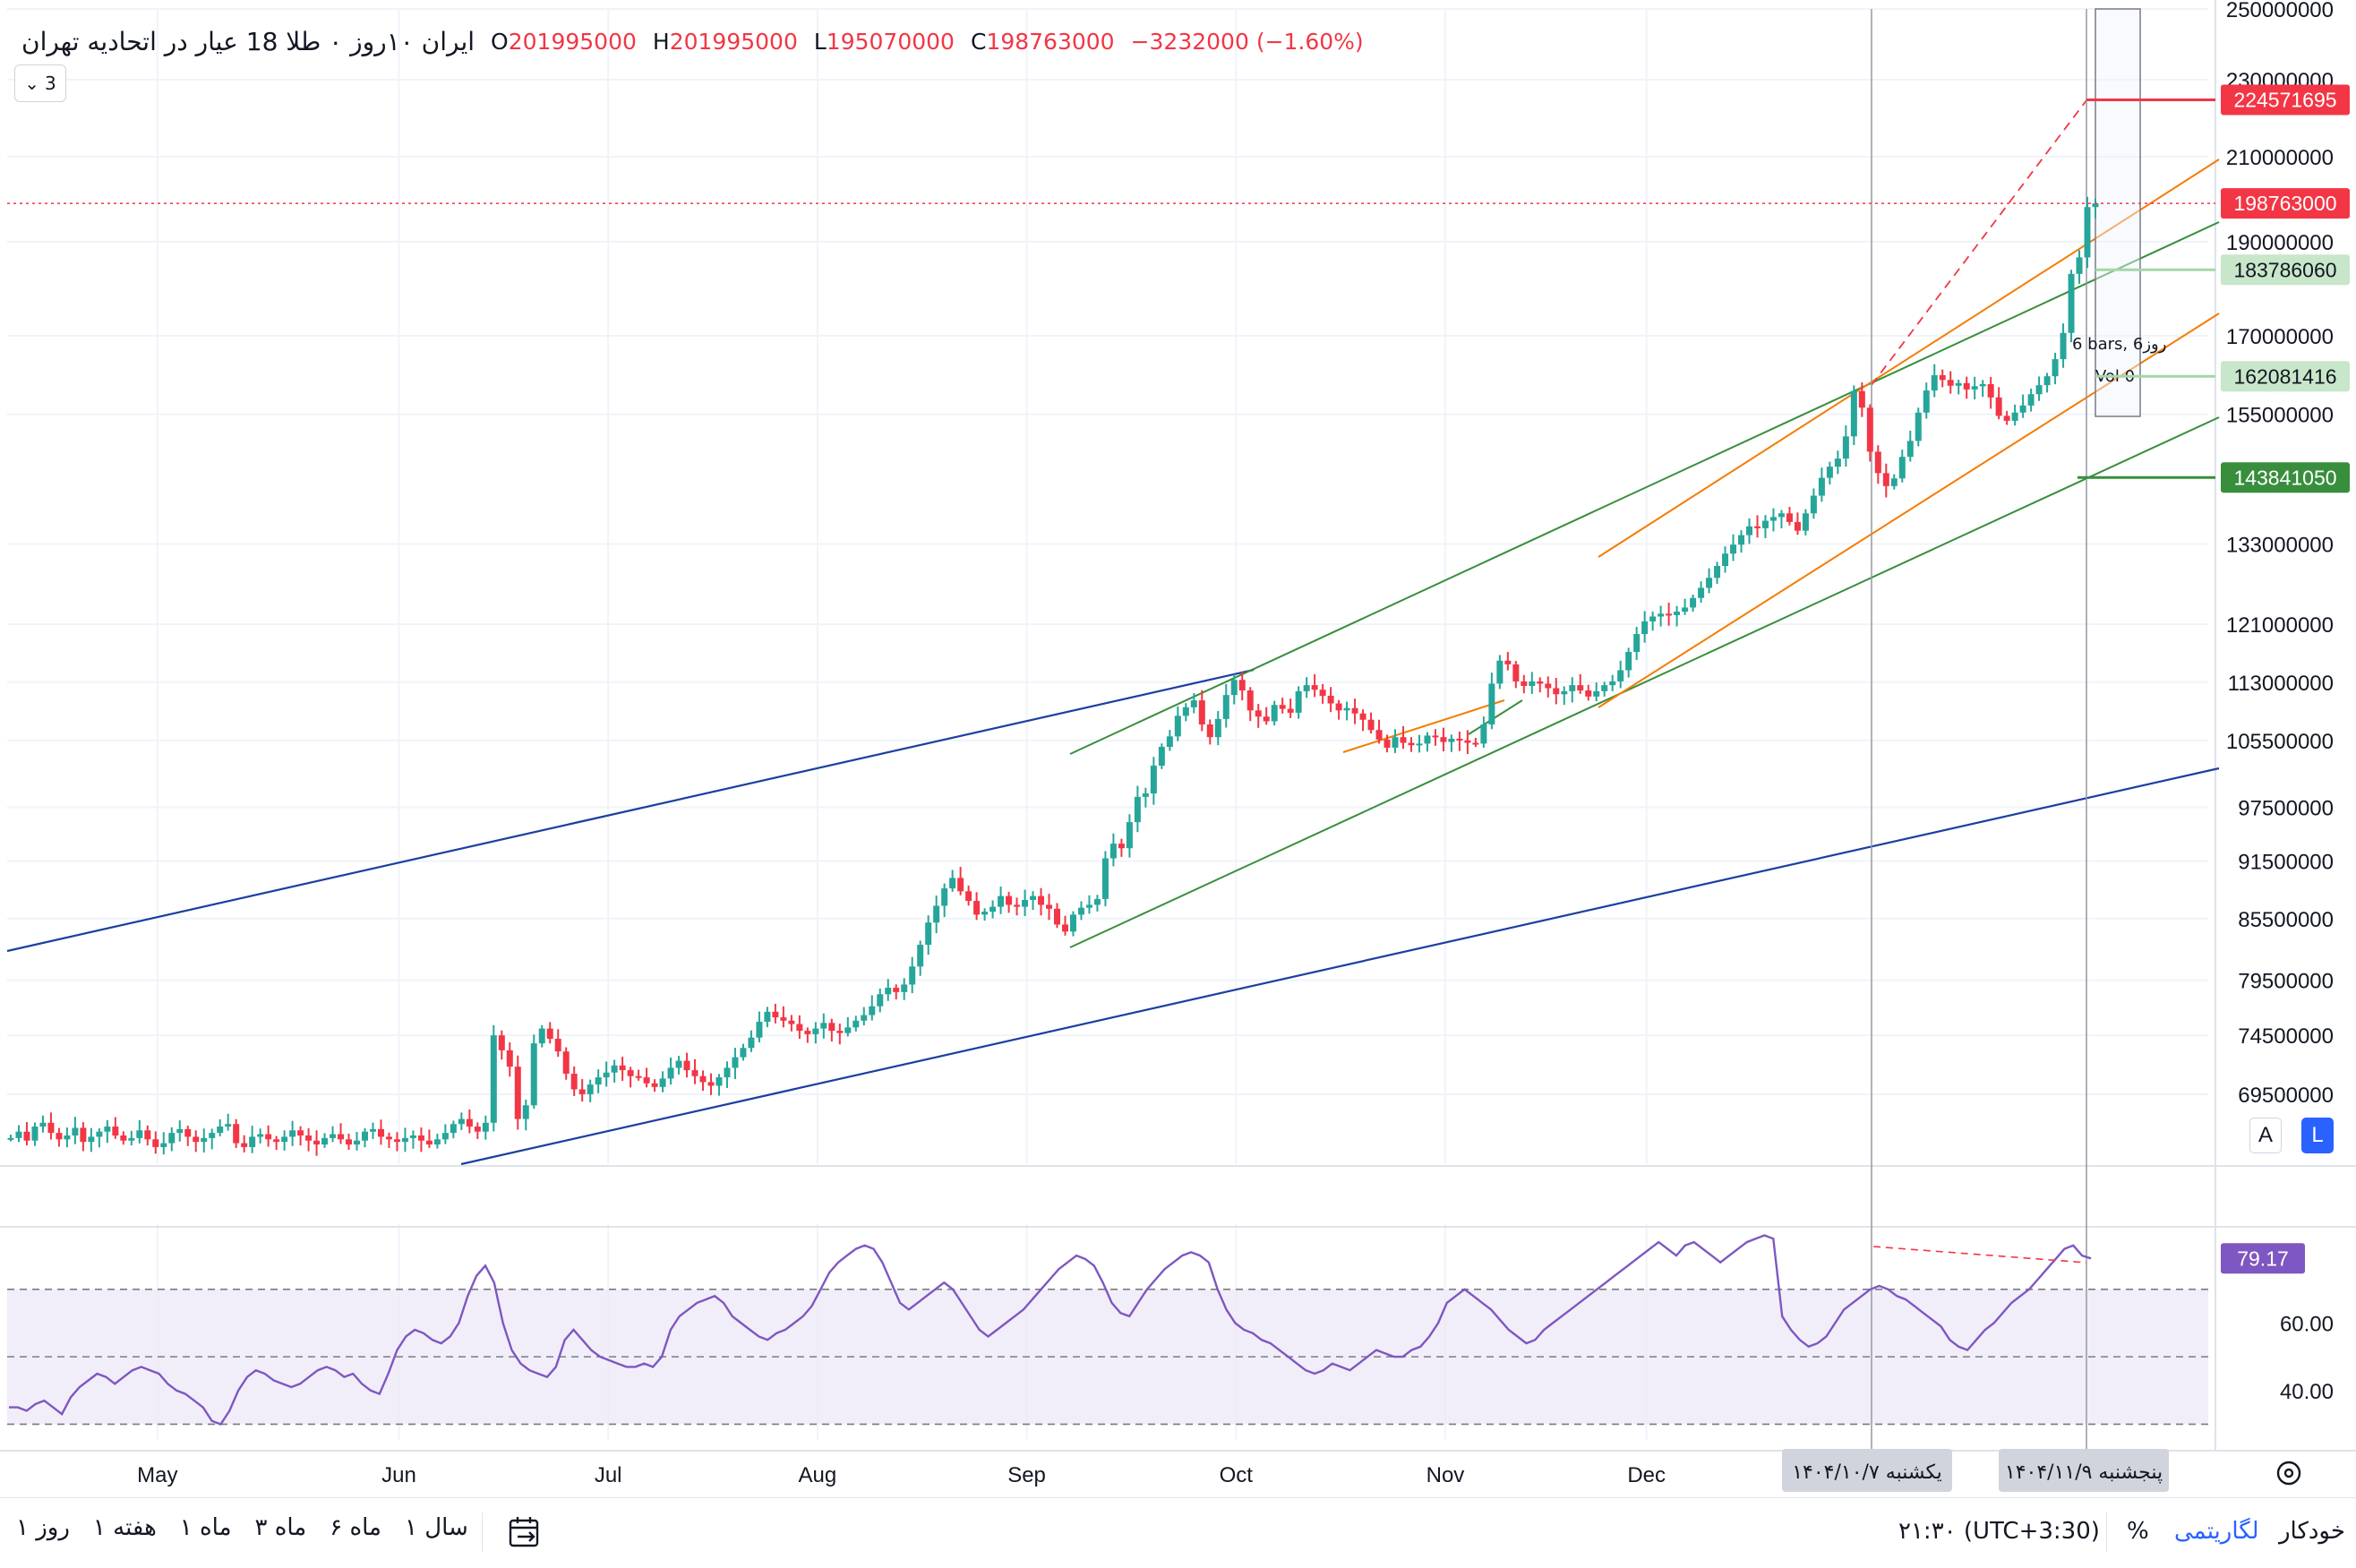  What do you see at coordinates (525, 1532) in the screenshot?
I see `calendar-goto-icon` at bounding box center [525, 1532].